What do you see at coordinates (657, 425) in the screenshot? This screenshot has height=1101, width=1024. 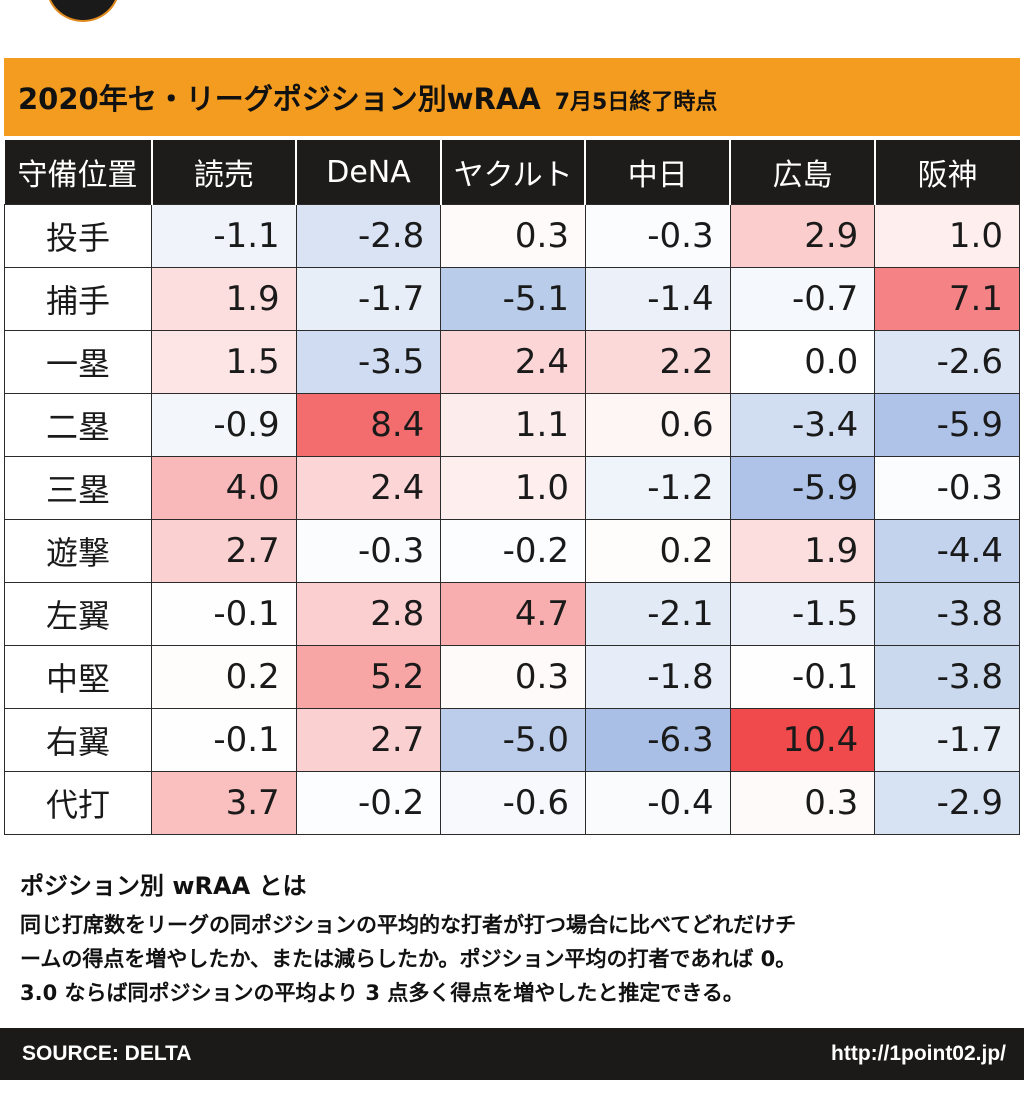 I see `value-cell: 0.6` at bounding box center [657, 425].